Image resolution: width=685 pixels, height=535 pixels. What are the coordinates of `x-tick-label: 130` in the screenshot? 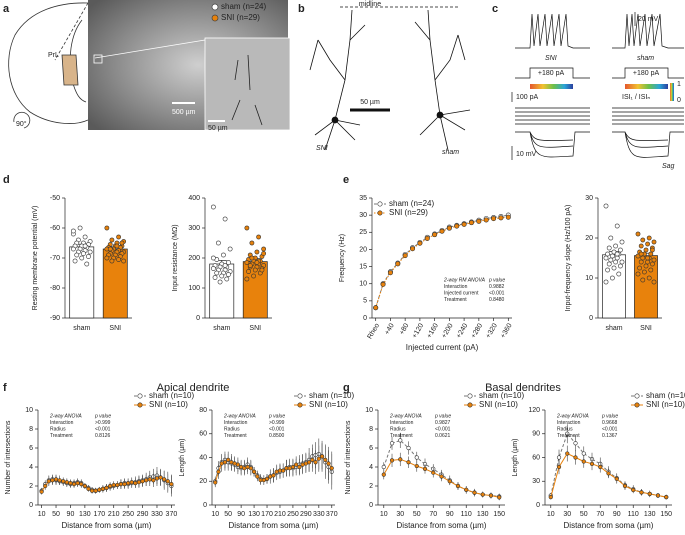 It's located at (650, 514).